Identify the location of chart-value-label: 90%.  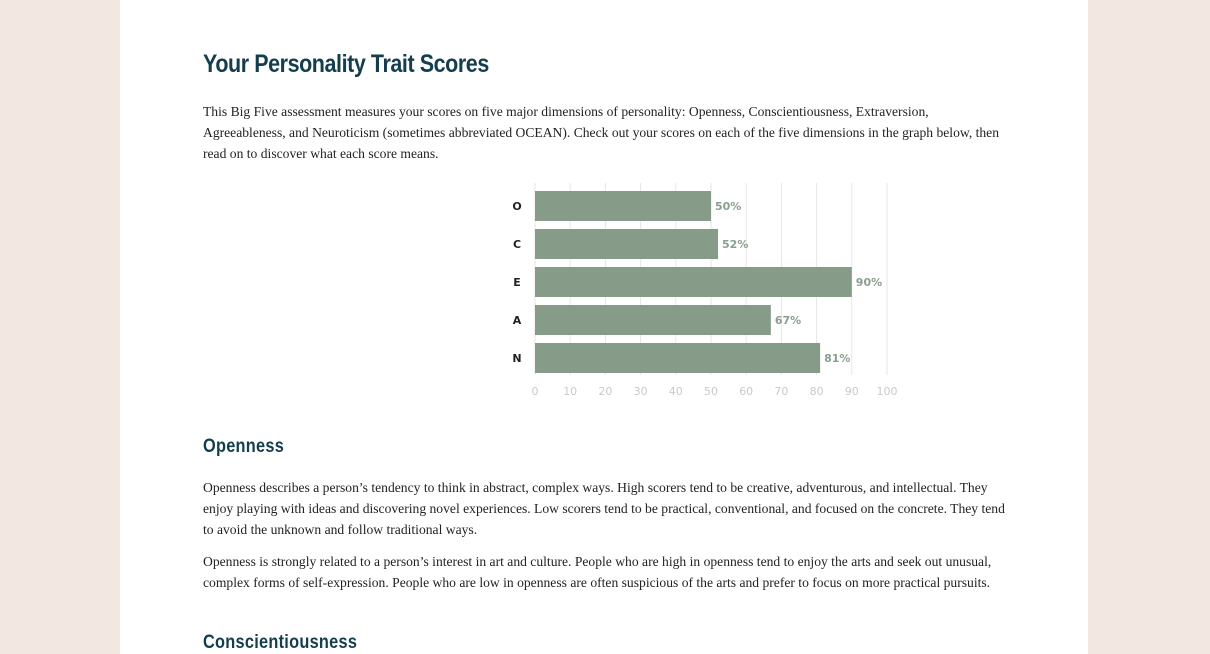
(869, 282).